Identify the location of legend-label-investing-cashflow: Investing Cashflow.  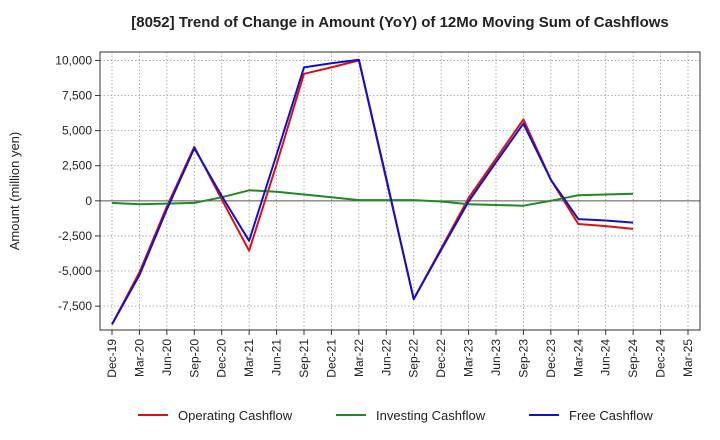
(431, 415).